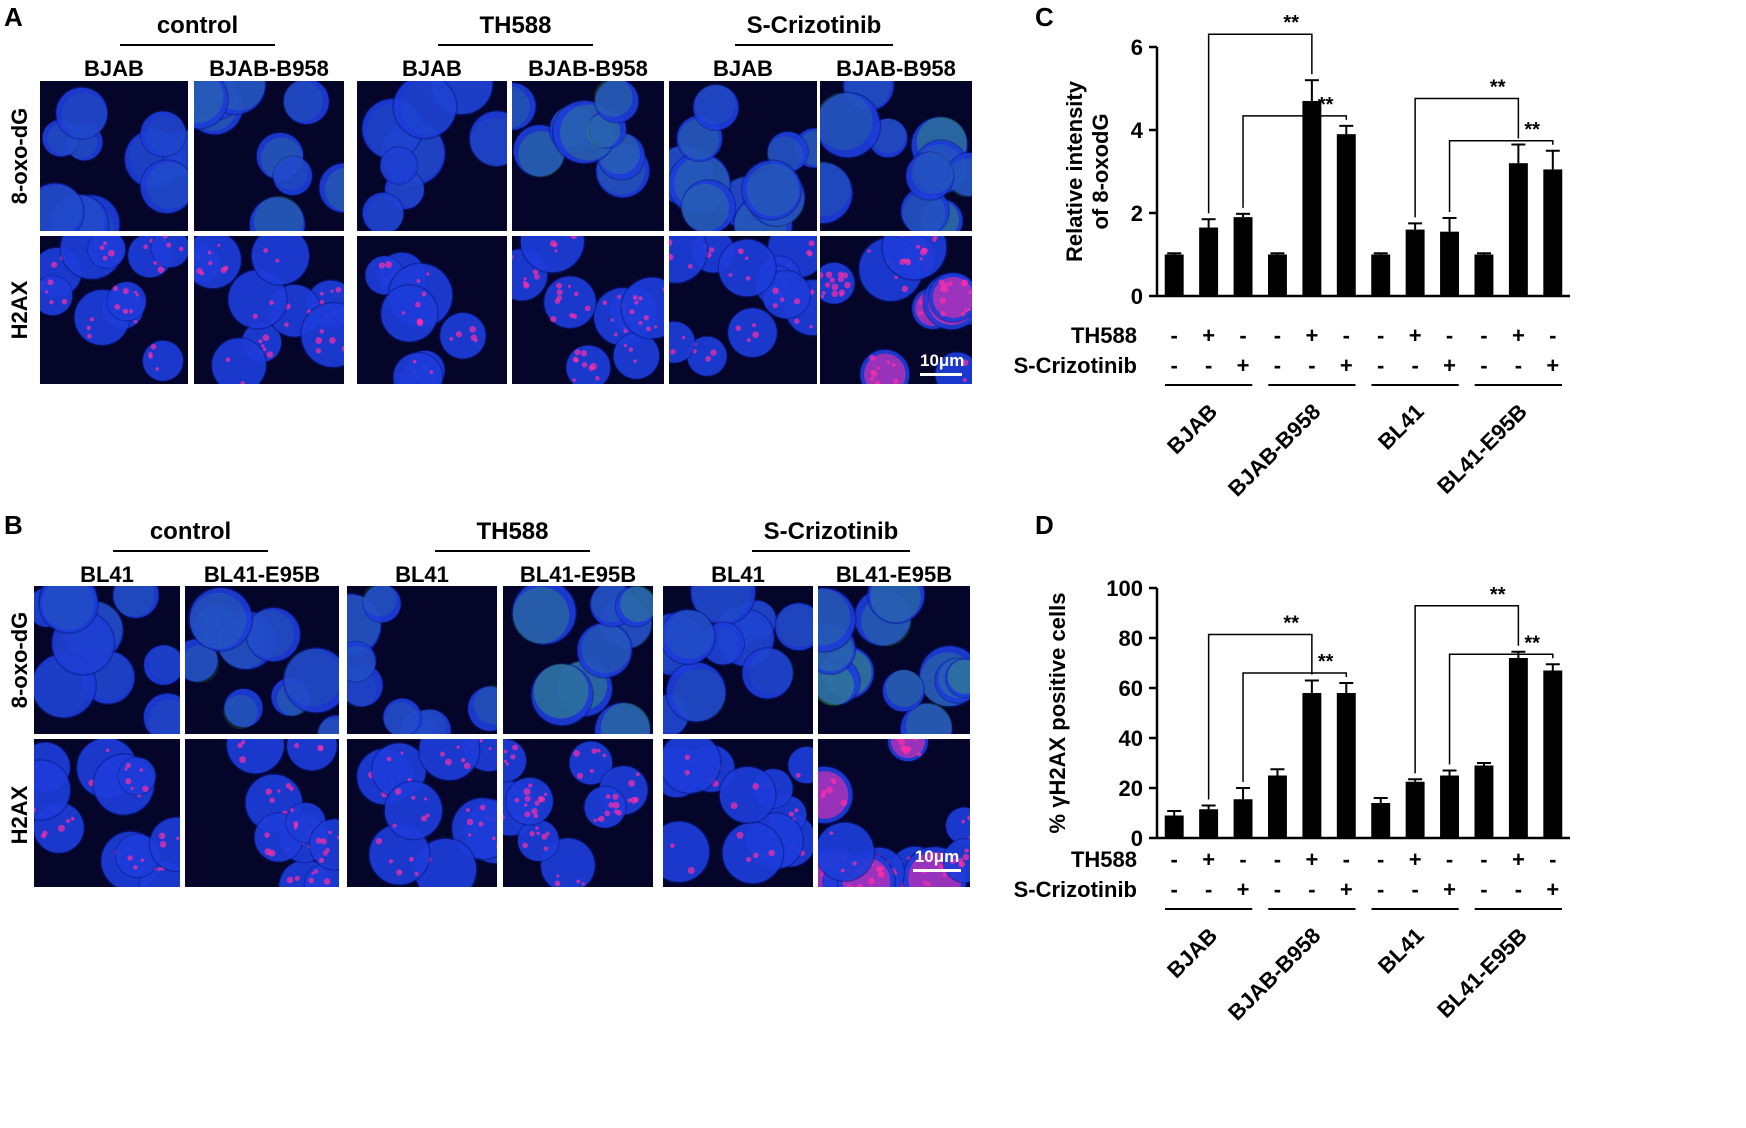 The width and height of the screenshot is (1746, 1128). I want to click on panel-a-treatment-control: control, so click(197, 26).